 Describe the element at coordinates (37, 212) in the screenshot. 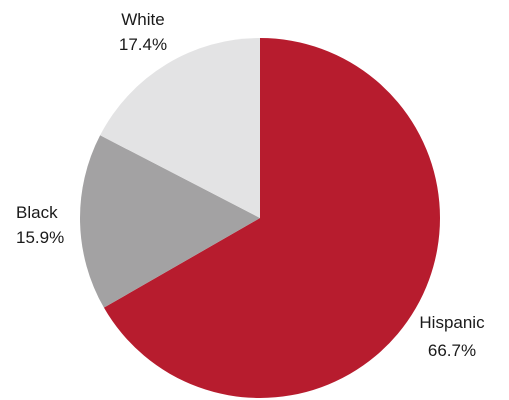

I see `slice-label-black: Black` at that location.